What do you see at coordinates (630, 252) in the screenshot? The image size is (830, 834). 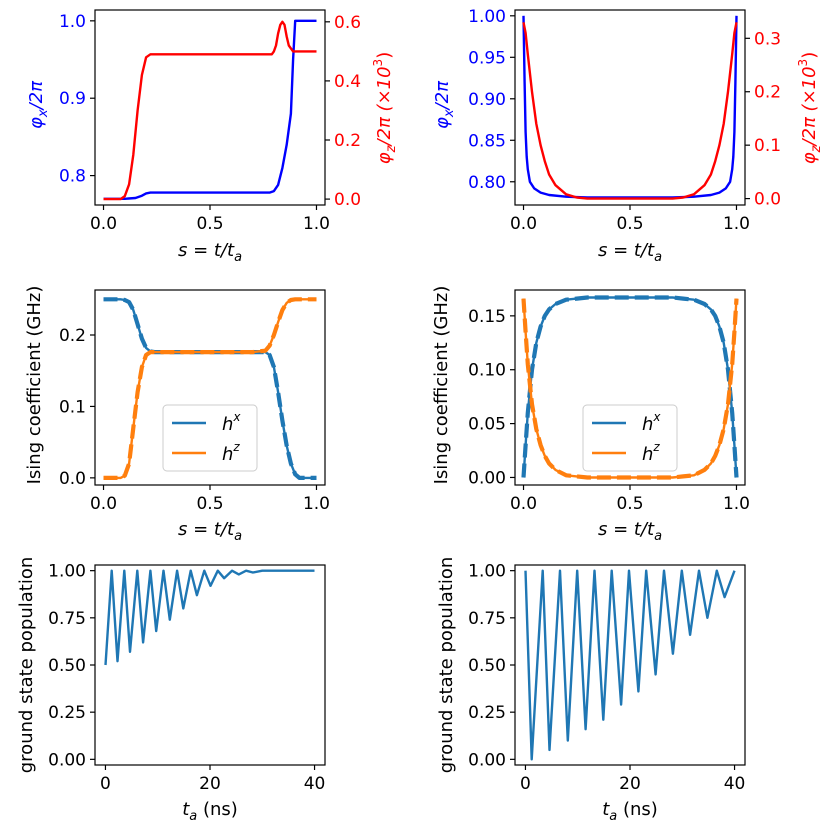 I see `xlabel-flux-b: s = t/ta` at bounding box center [630, 252].